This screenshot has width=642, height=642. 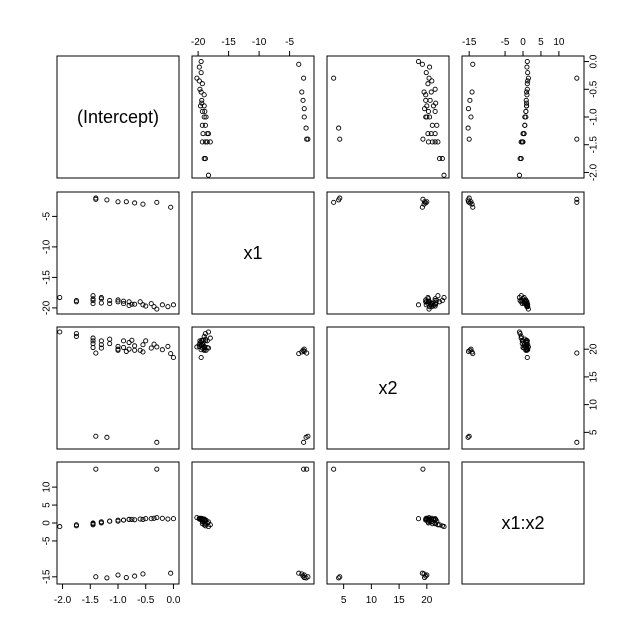 I want to click on diagonal-label-x1: x1, so click(x=252, y=253).